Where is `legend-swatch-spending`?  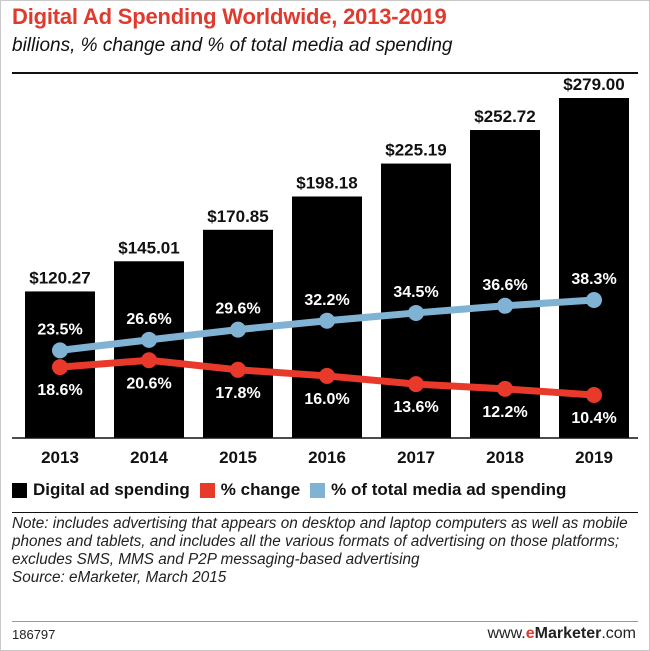 legend-swatch-spending is located at coordinates (19, 490).